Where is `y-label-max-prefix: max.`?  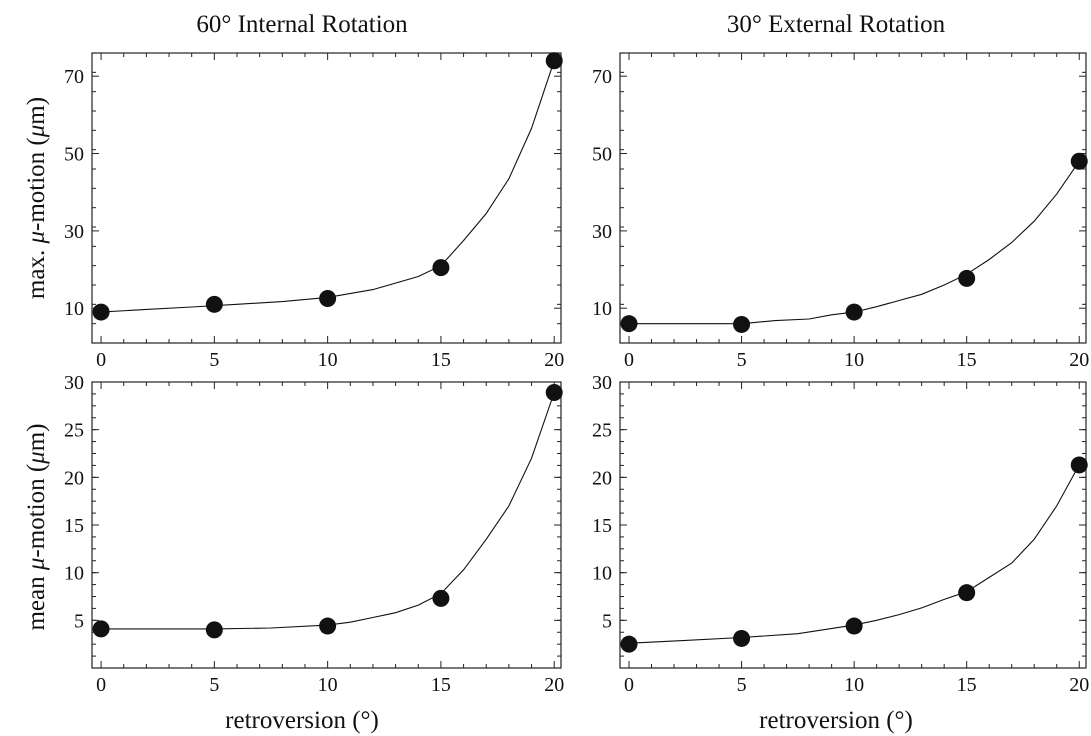
y-label-max-prefix: max. is located at coordinates (36, 272).